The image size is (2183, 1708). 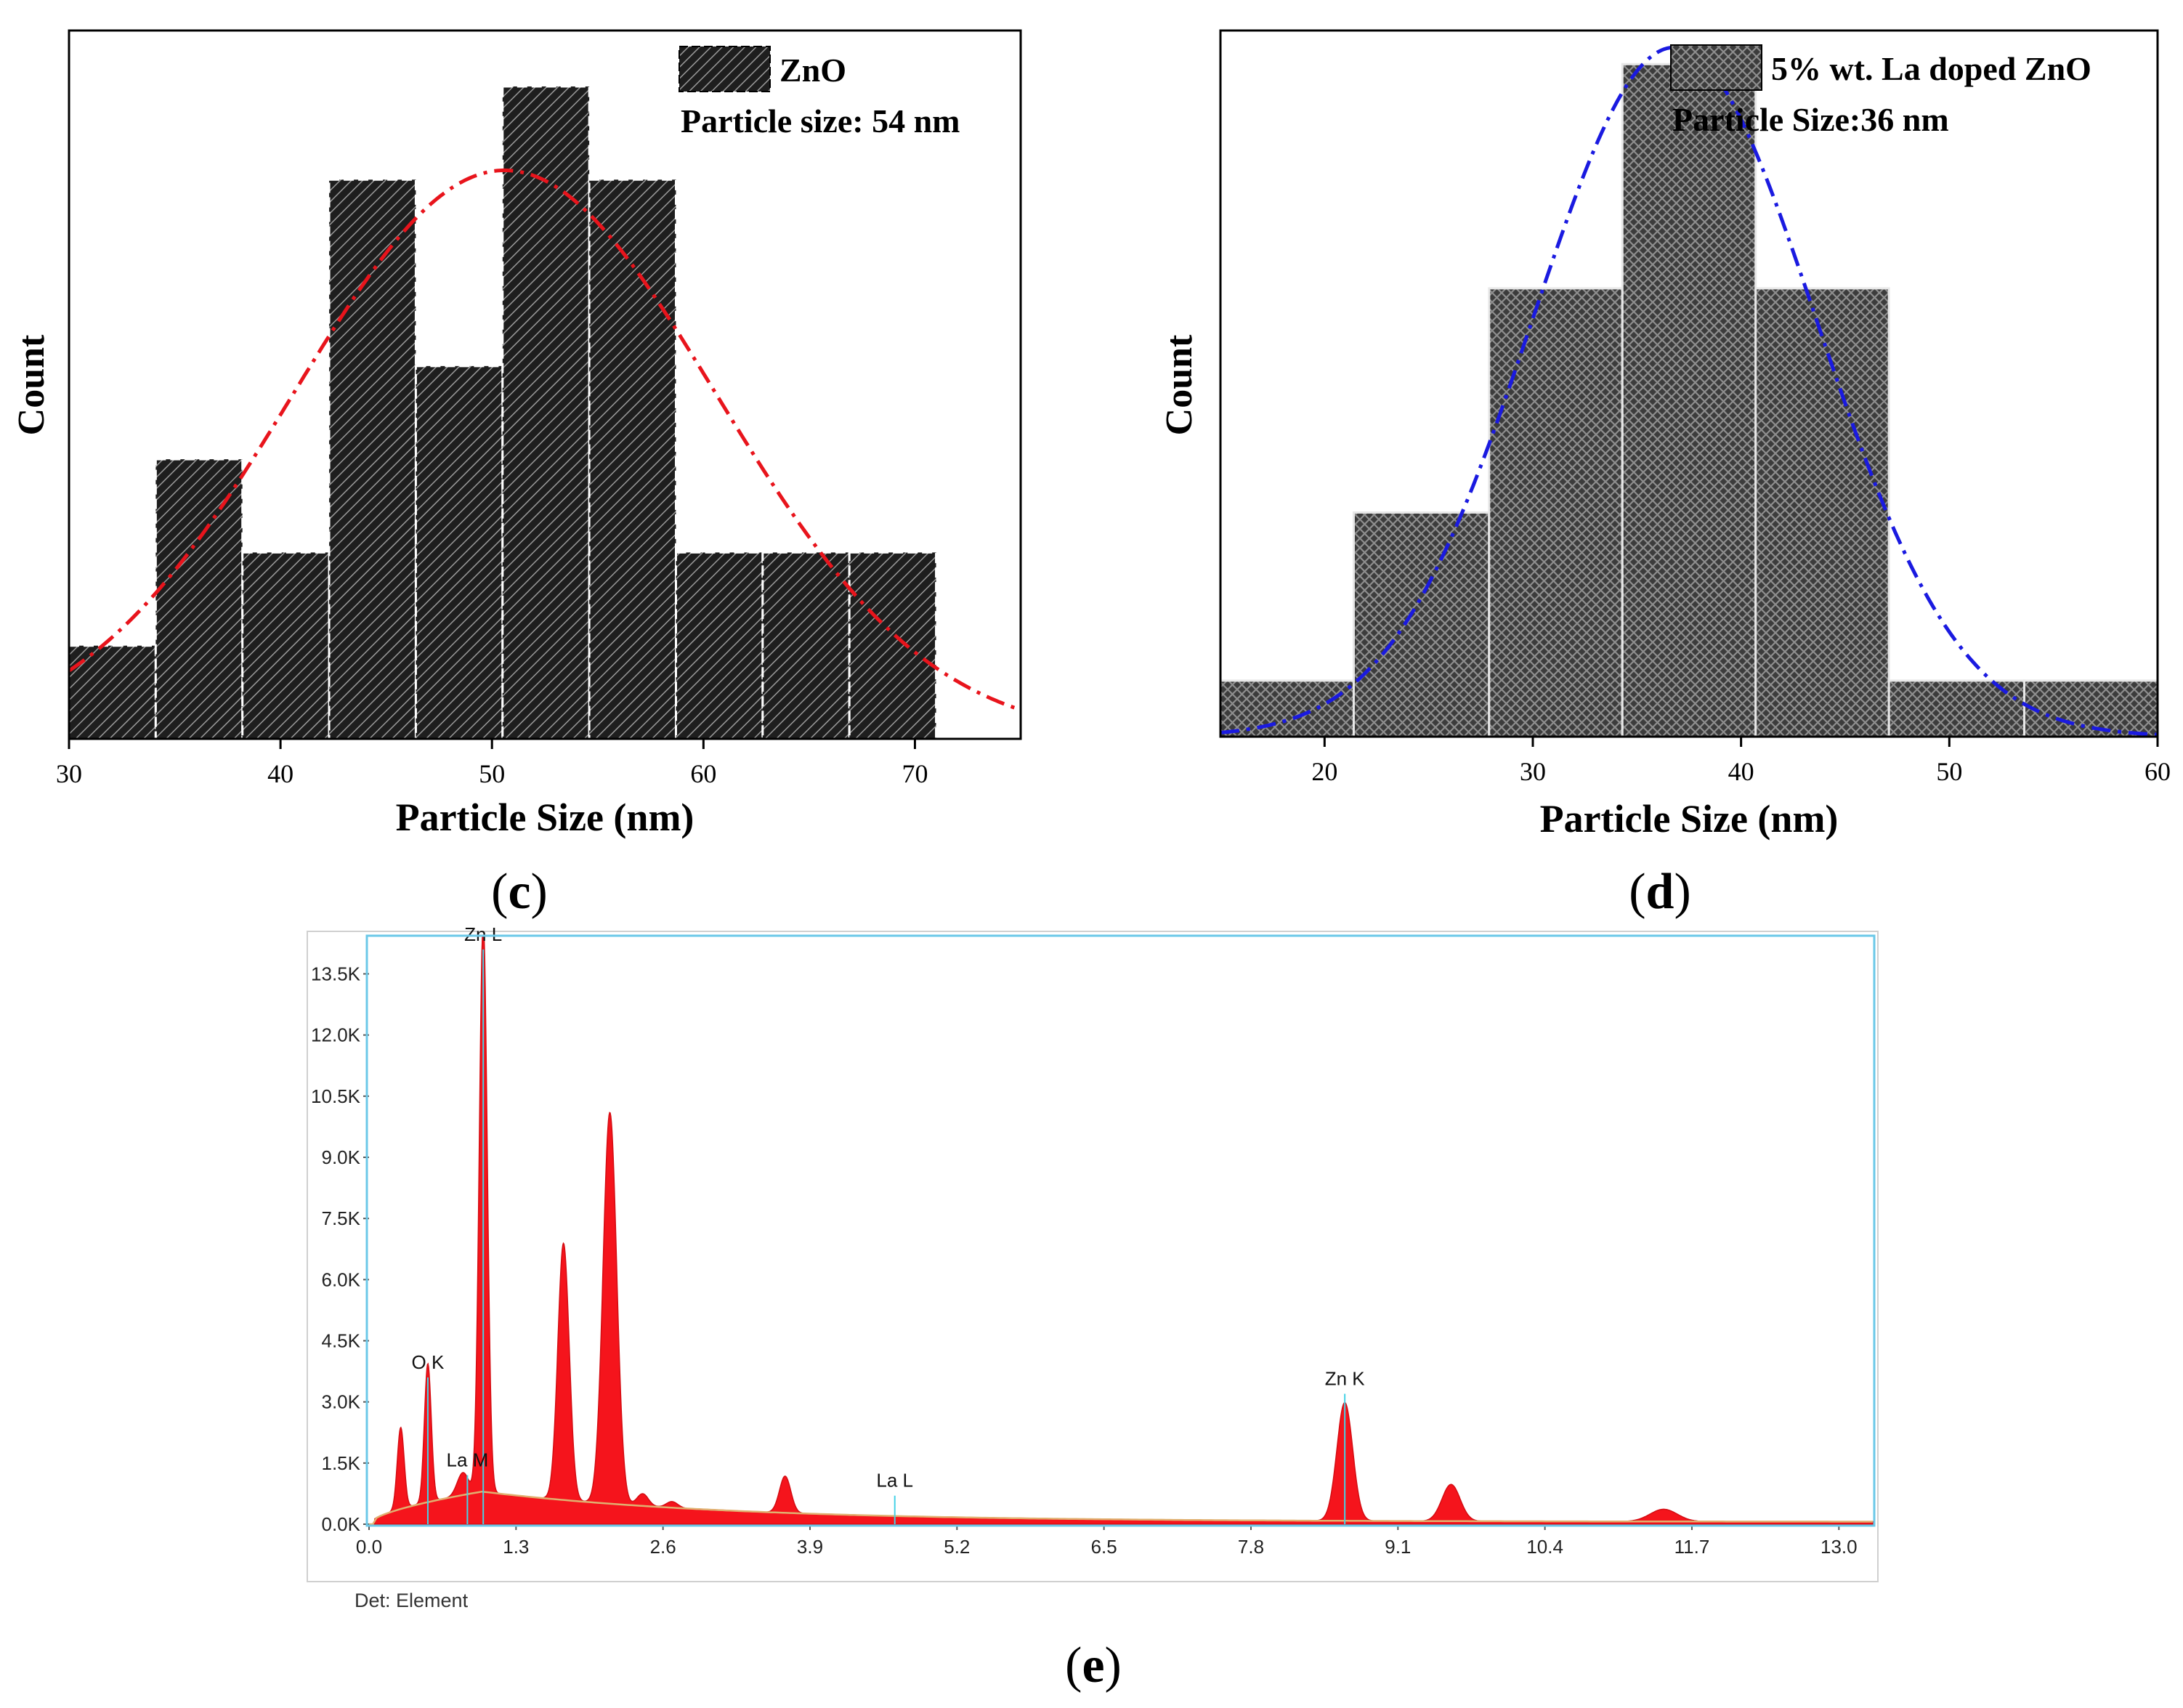 What do you see at coordinates (336, 1096) in the screenshot?
I see `panel-e-y-tick-label: 10.5K` at bounding box center [336, 1096].